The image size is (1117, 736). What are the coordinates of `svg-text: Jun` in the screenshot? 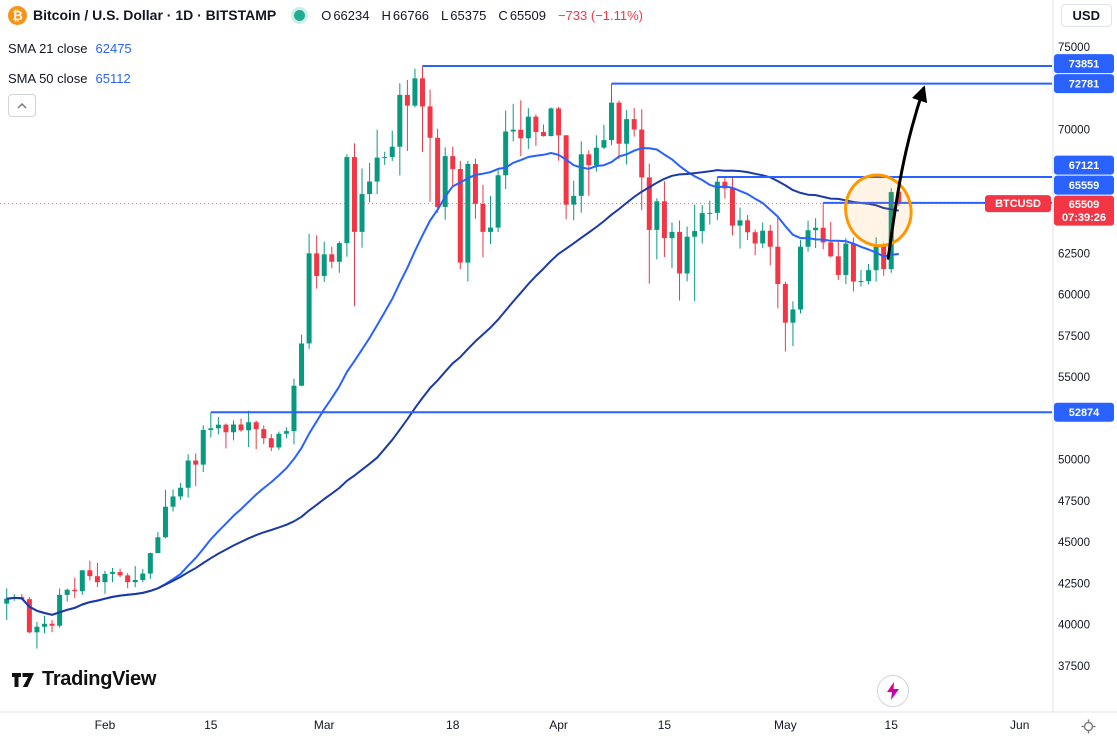 It's located at (1019, 725).